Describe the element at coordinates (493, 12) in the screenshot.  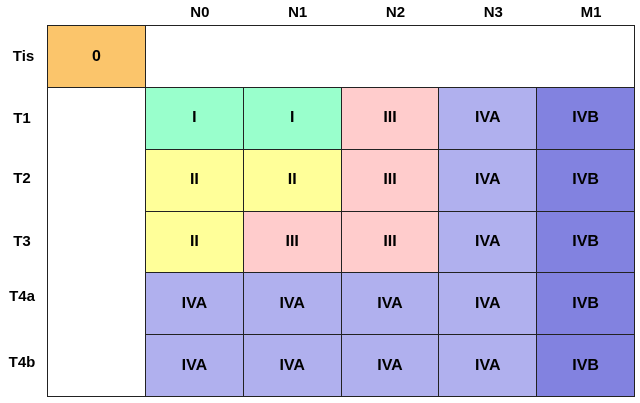
I see `column-header: N3` at that location.